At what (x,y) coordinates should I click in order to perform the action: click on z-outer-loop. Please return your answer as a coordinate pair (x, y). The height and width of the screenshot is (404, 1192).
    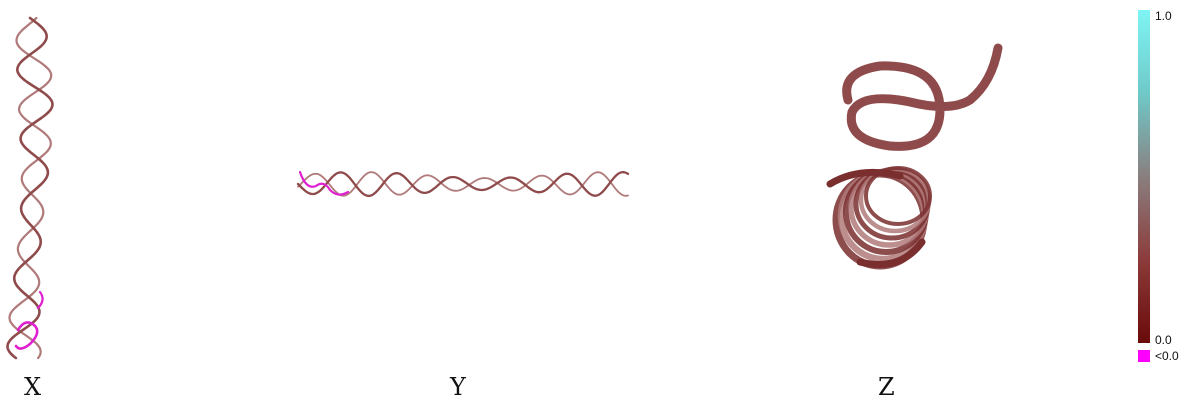
    Looking at the image, I should click on (922, 97).